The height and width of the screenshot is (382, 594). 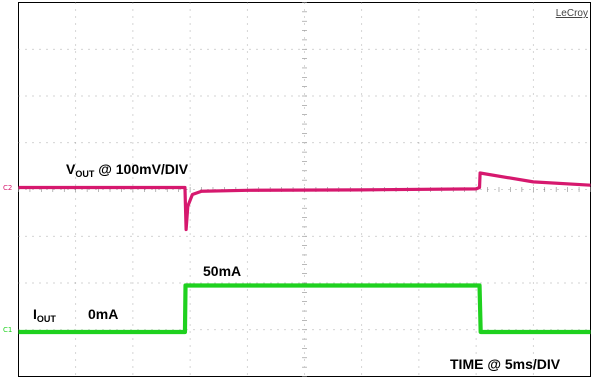 I want to click on svg-text: C1, so click(x=7, y=330).